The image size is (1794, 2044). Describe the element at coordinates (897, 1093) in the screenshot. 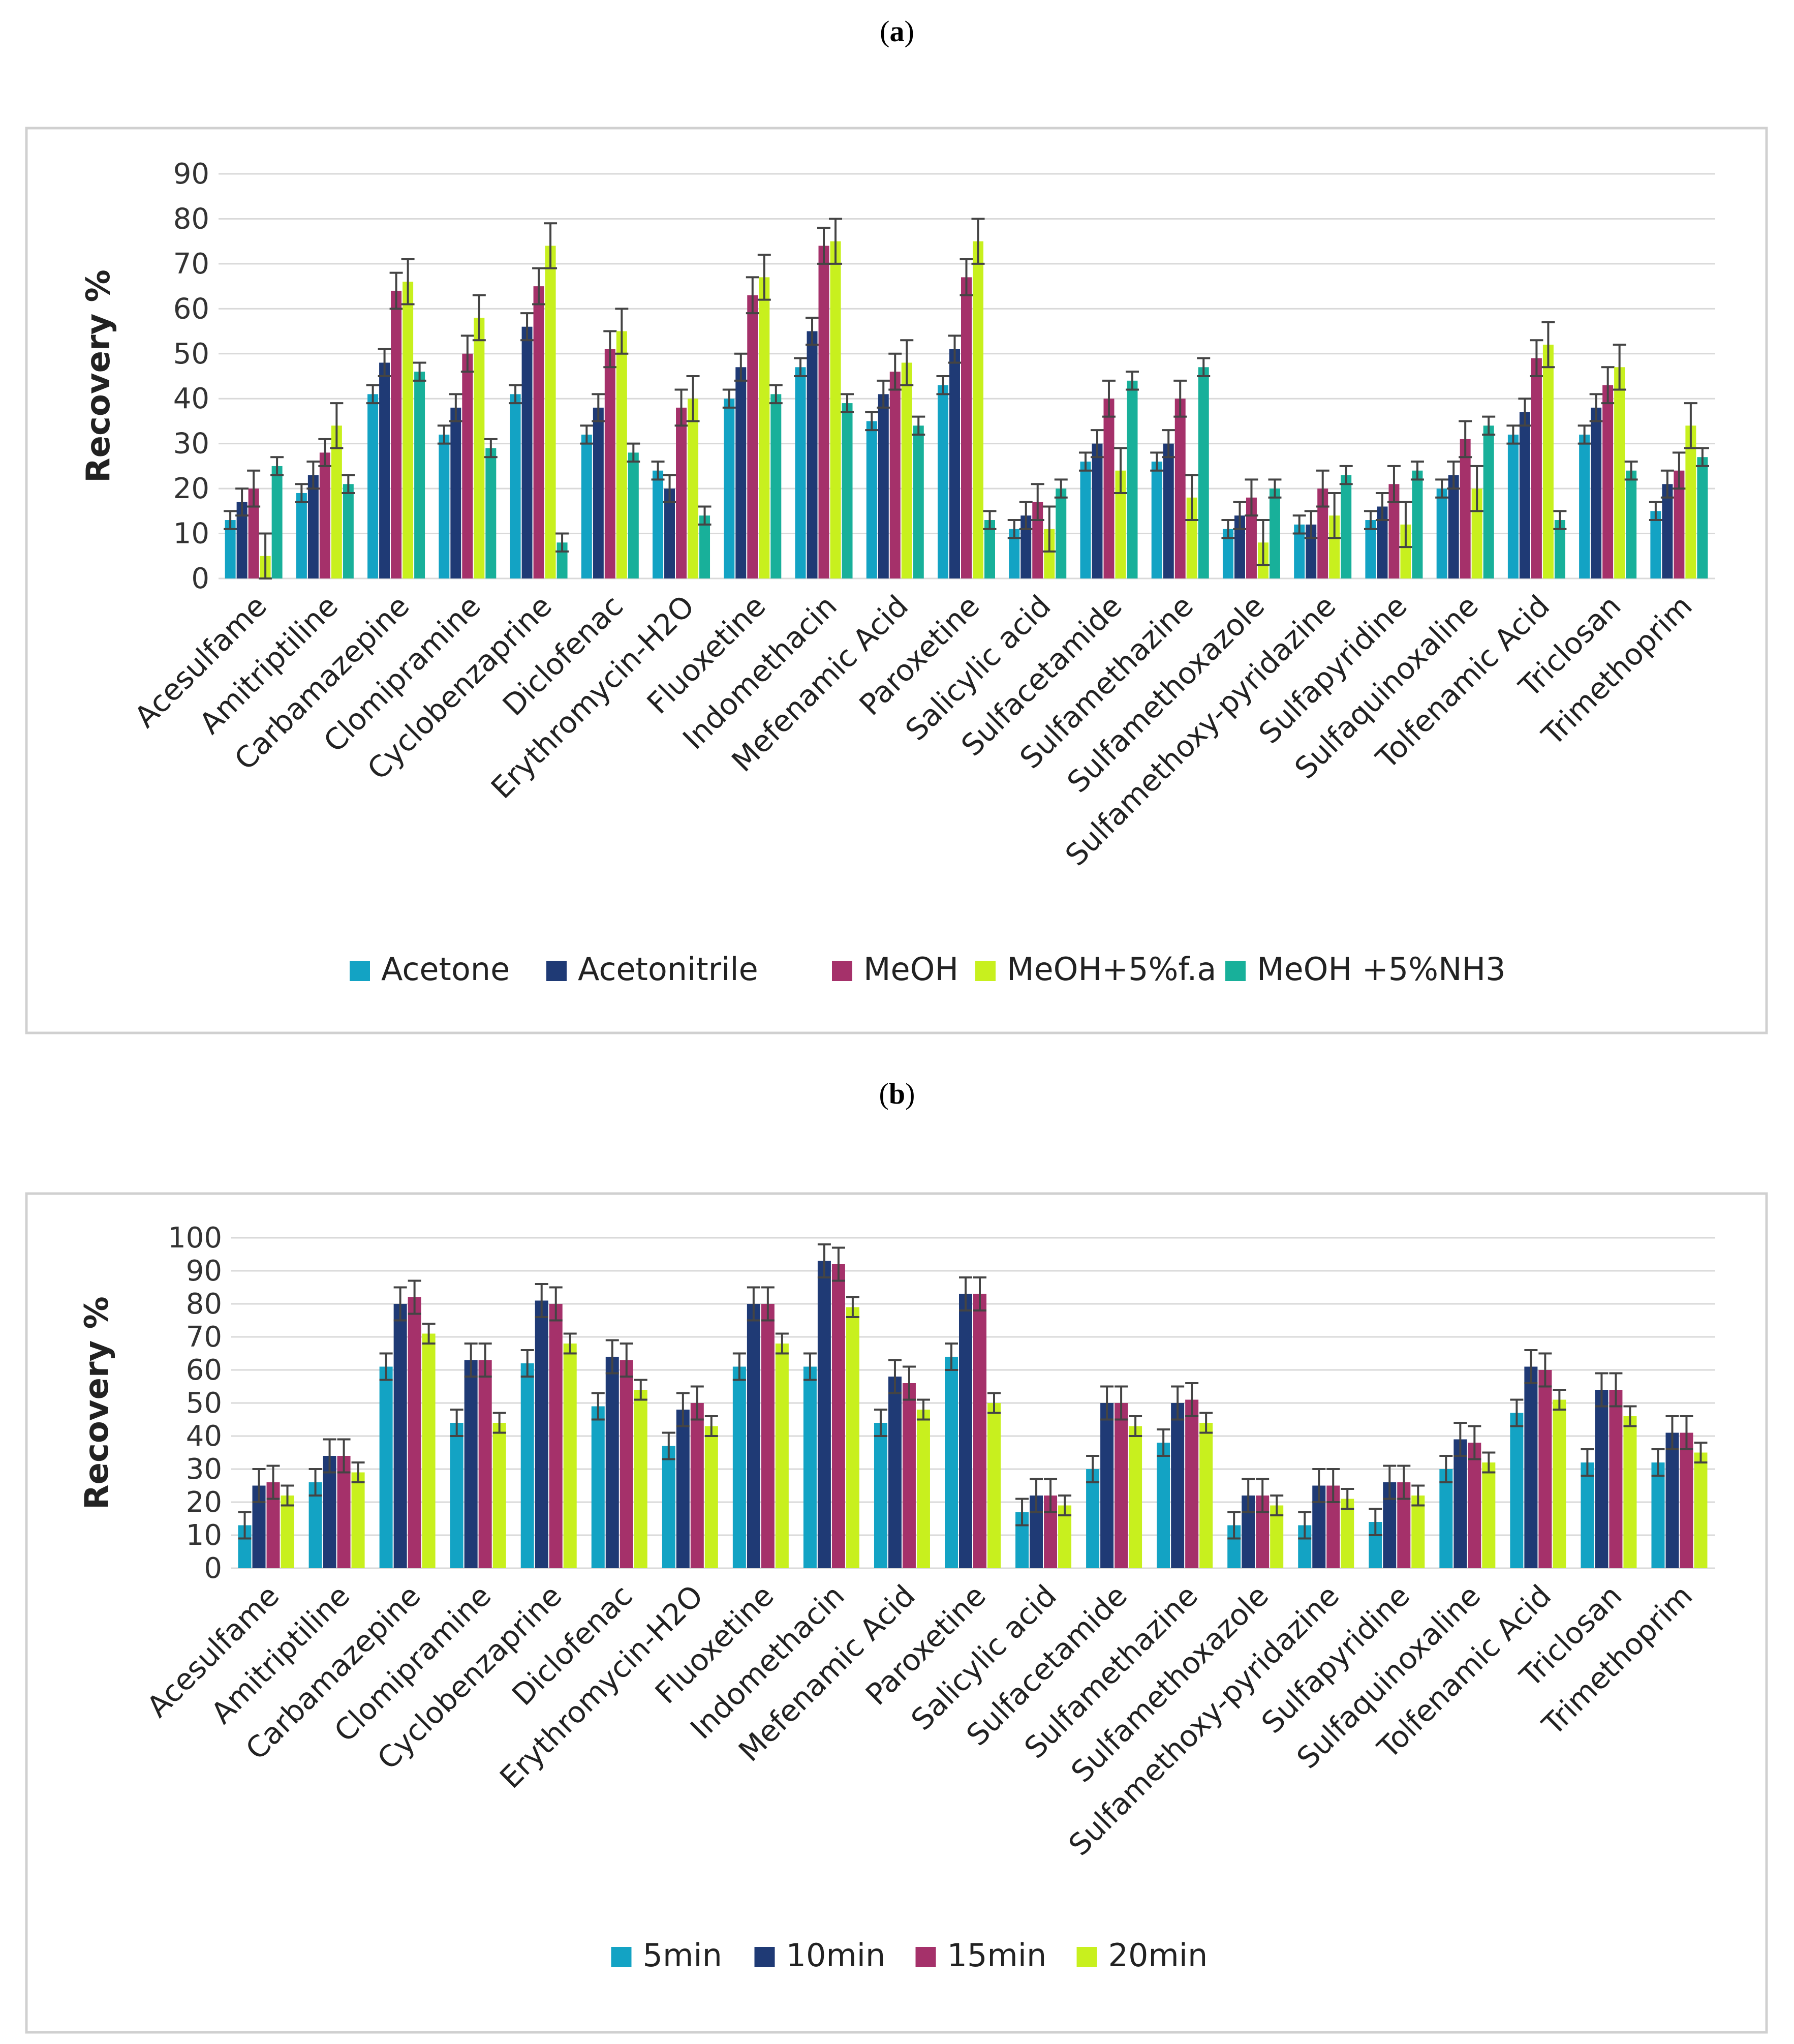

I see `panel-b-label: (b)` at that location.